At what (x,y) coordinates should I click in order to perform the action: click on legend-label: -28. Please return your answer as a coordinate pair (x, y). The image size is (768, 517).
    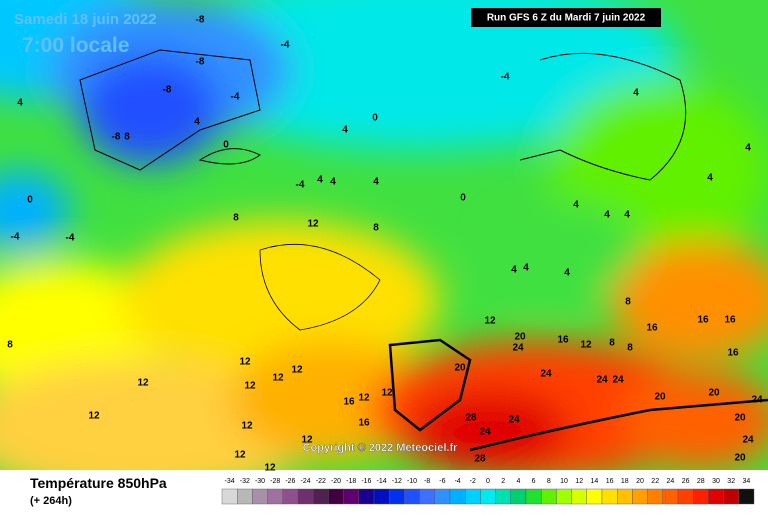
    Looking at the image, I should click on (275, 481).